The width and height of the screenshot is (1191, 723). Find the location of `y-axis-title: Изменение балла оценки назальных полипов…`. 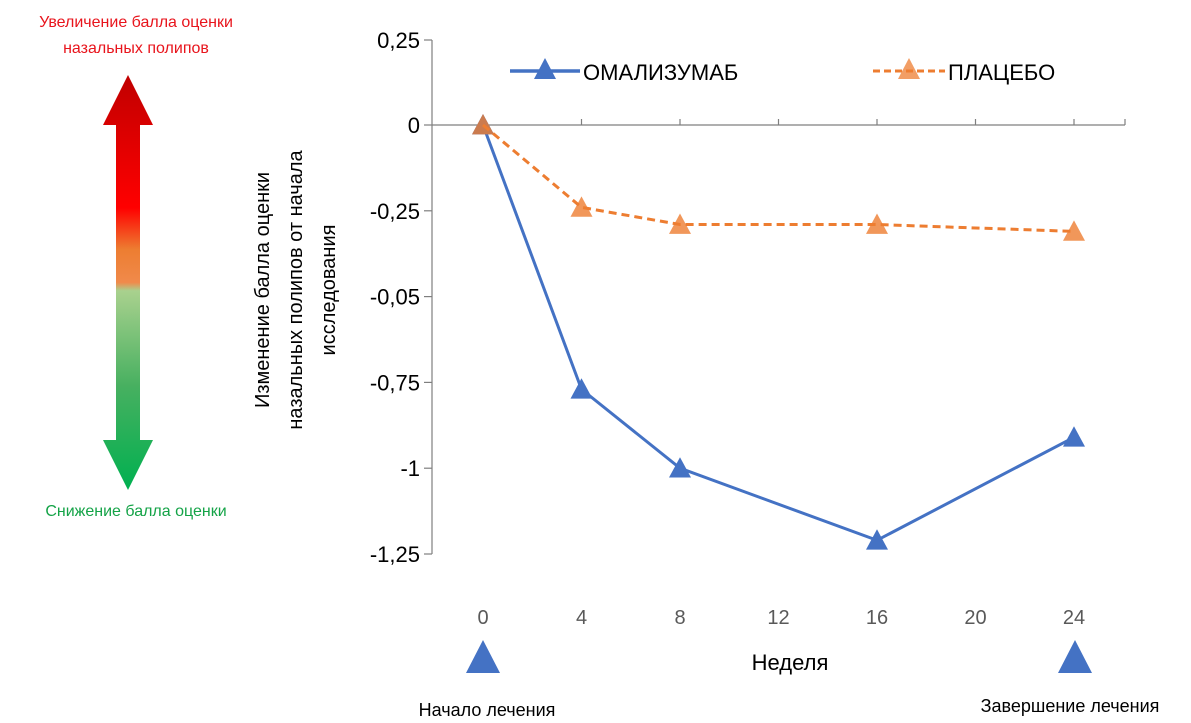

y-axis-title: Изменение балла оценки назальных полипов… is located at coordinates (296, 289).